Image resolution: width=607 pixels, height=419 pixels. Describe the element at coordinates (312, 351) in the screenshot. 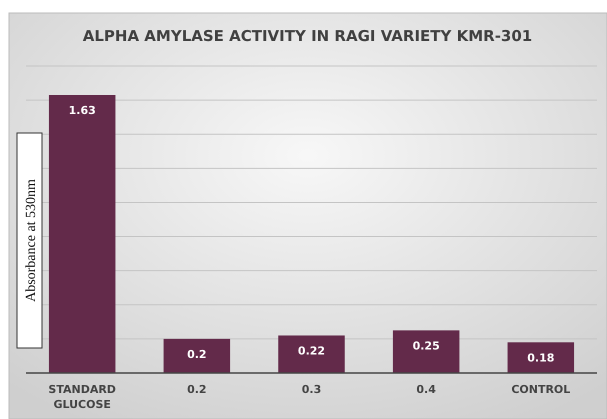

I see `data-label: 0.22` at that location.